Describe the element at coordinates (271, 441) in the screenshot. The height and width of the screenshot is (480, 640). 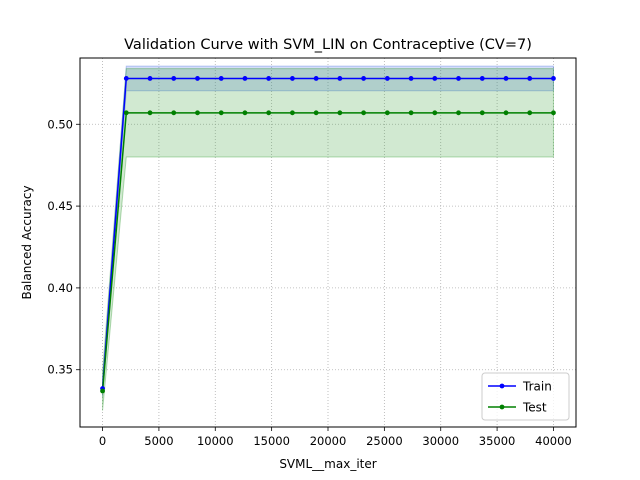
I see `x-tick-label: 15000` at that location.